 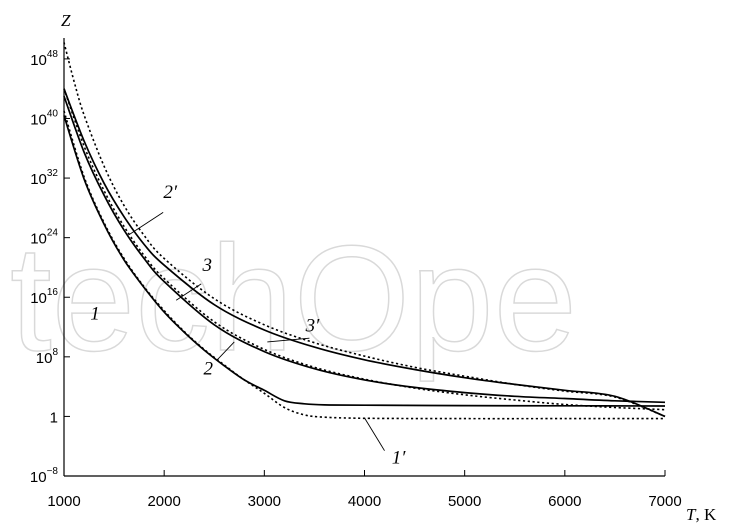 I want to click on curve-label: 1, so click(x=95, y=314).